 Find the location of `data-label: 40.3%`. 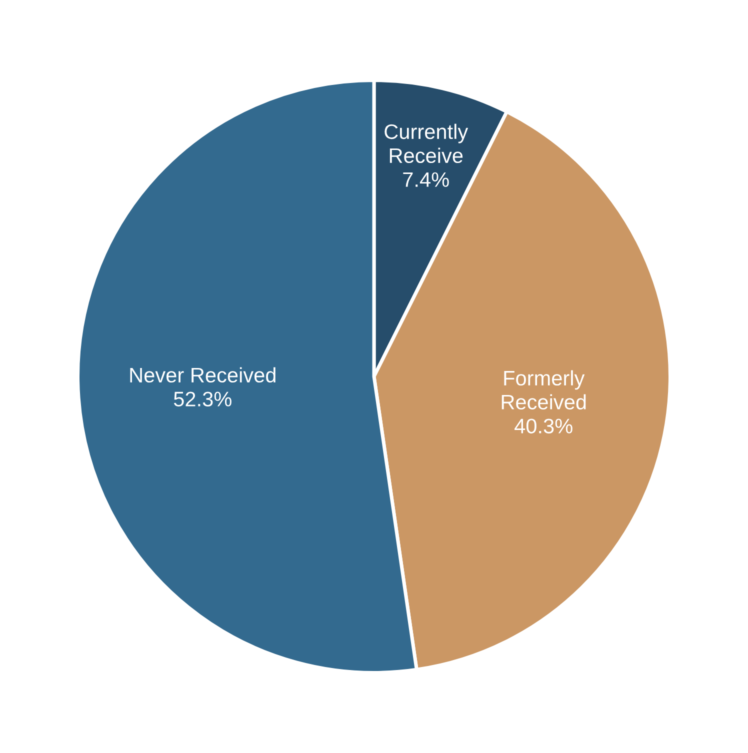

data-label: 40.3% is located at coordinates (543, 426).